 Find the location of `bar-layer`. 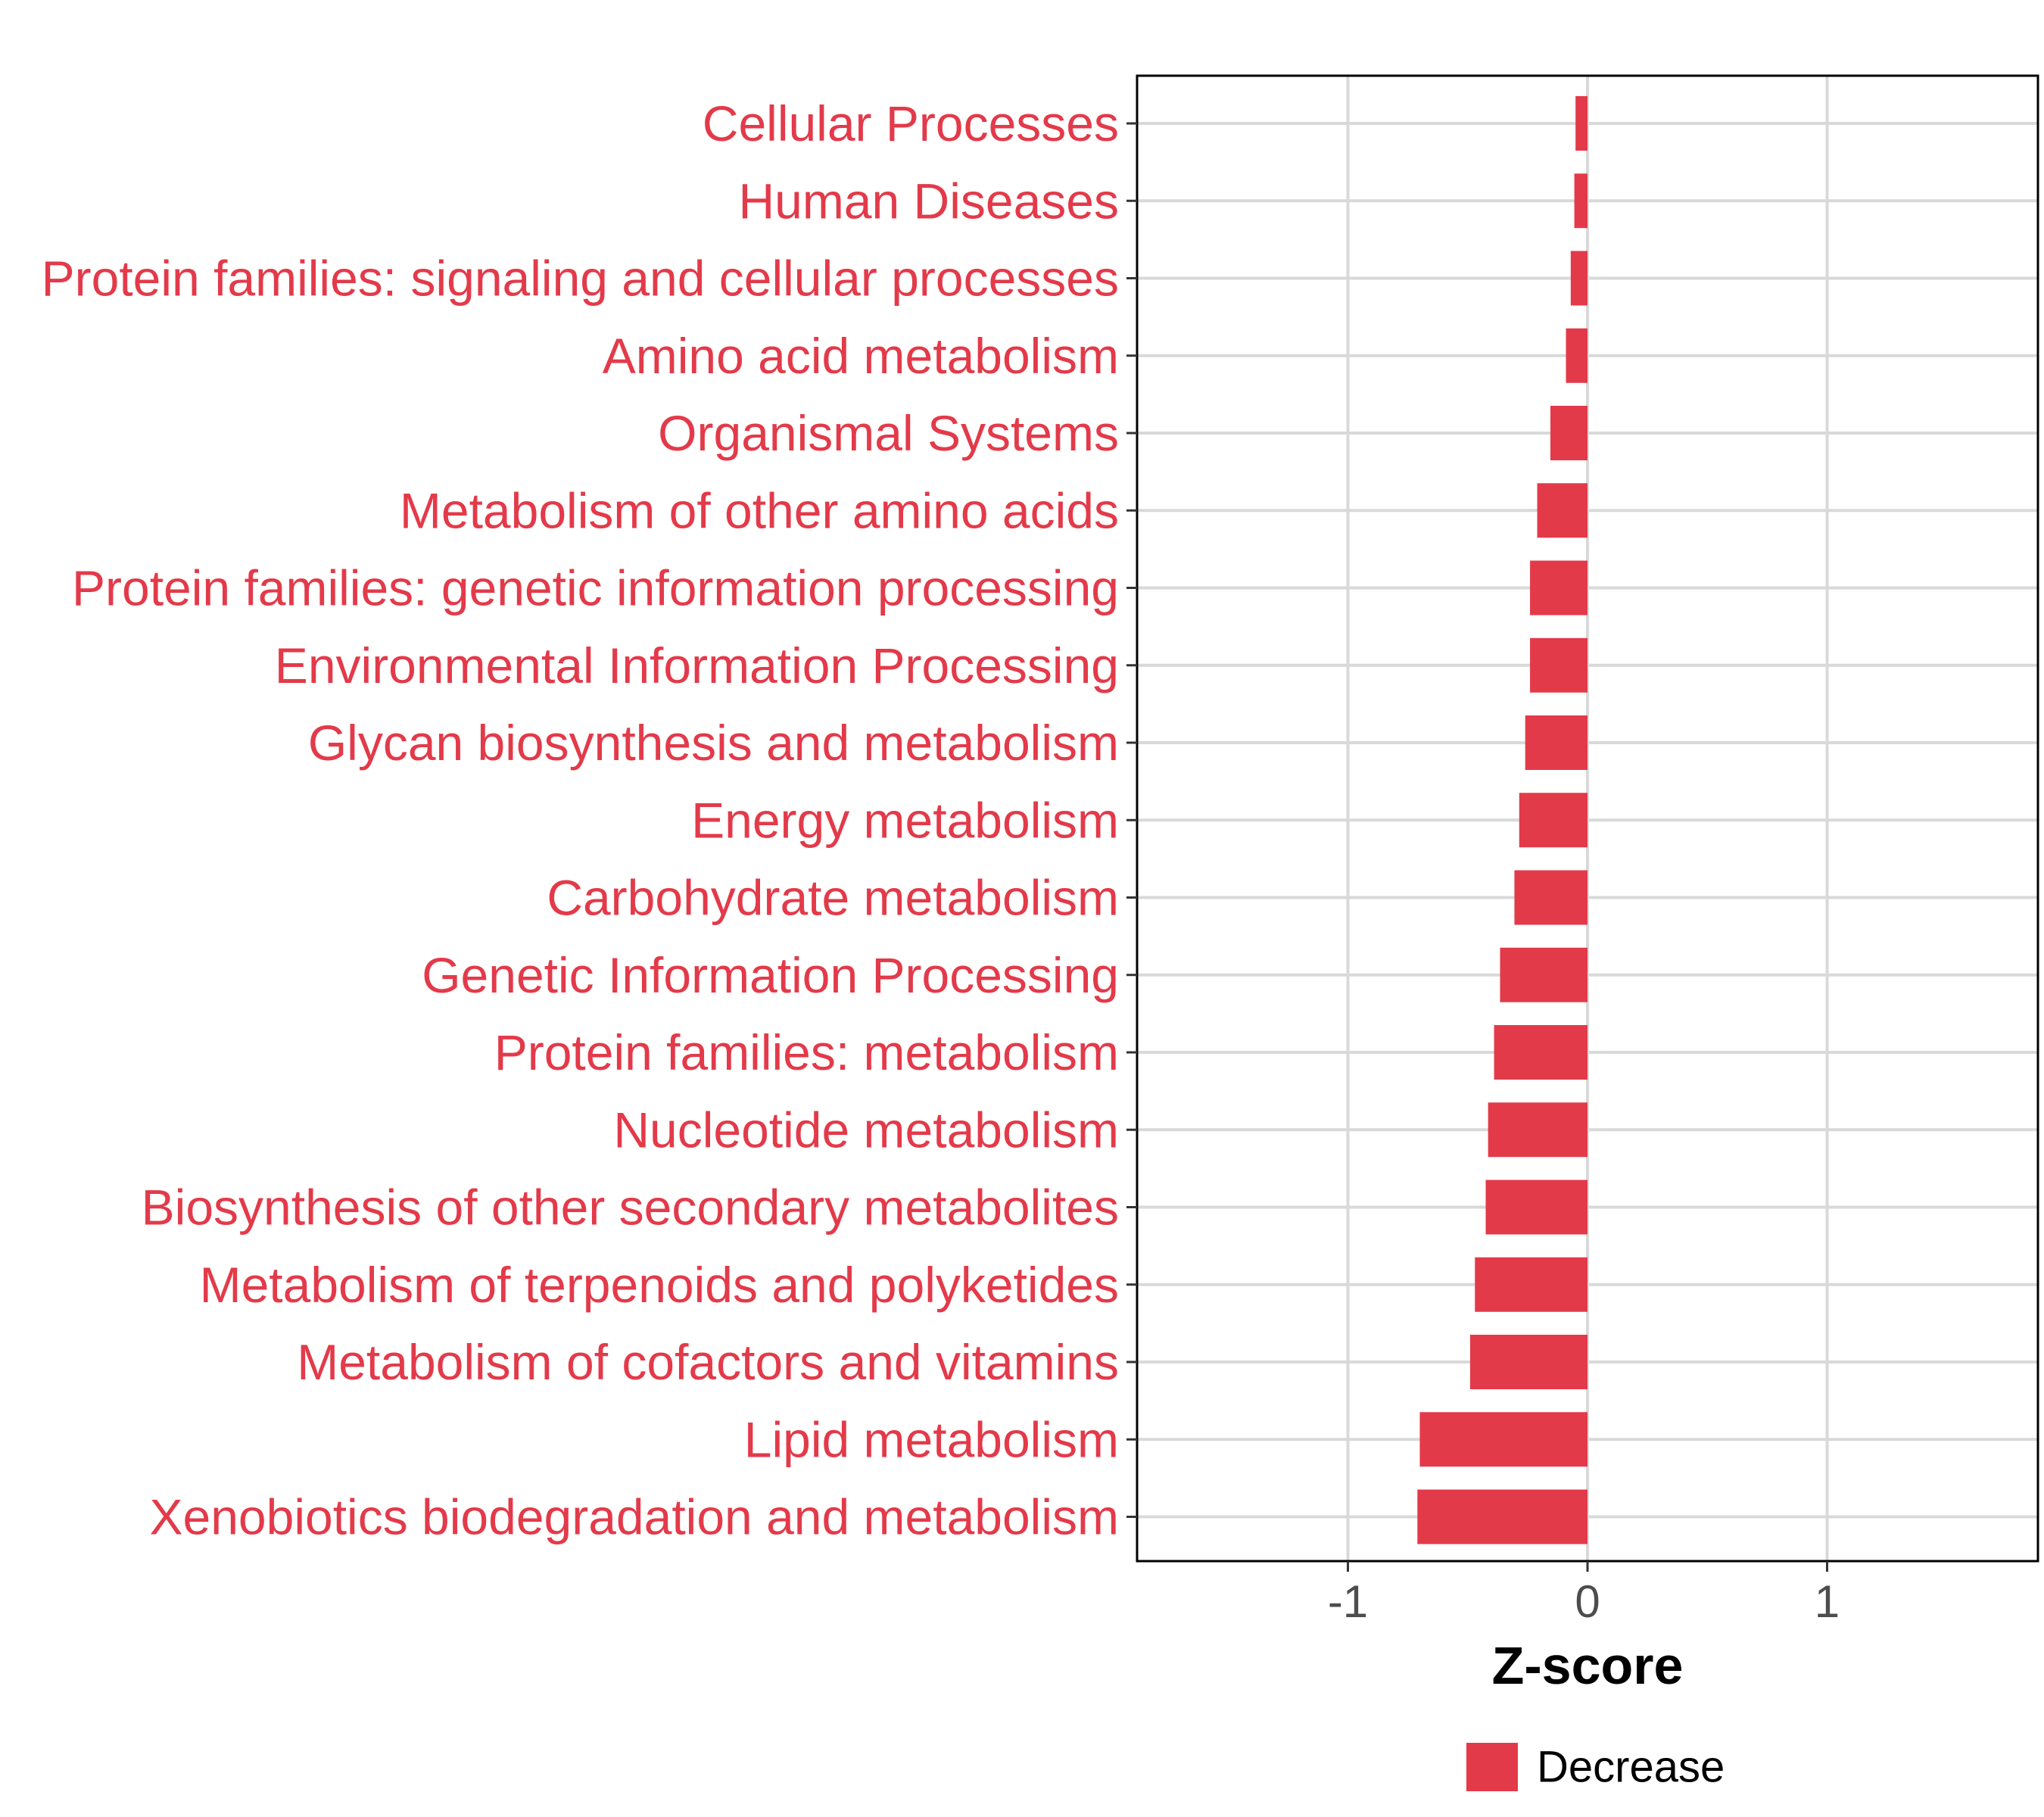

bar-layer is located at coordinates (1502, 820).